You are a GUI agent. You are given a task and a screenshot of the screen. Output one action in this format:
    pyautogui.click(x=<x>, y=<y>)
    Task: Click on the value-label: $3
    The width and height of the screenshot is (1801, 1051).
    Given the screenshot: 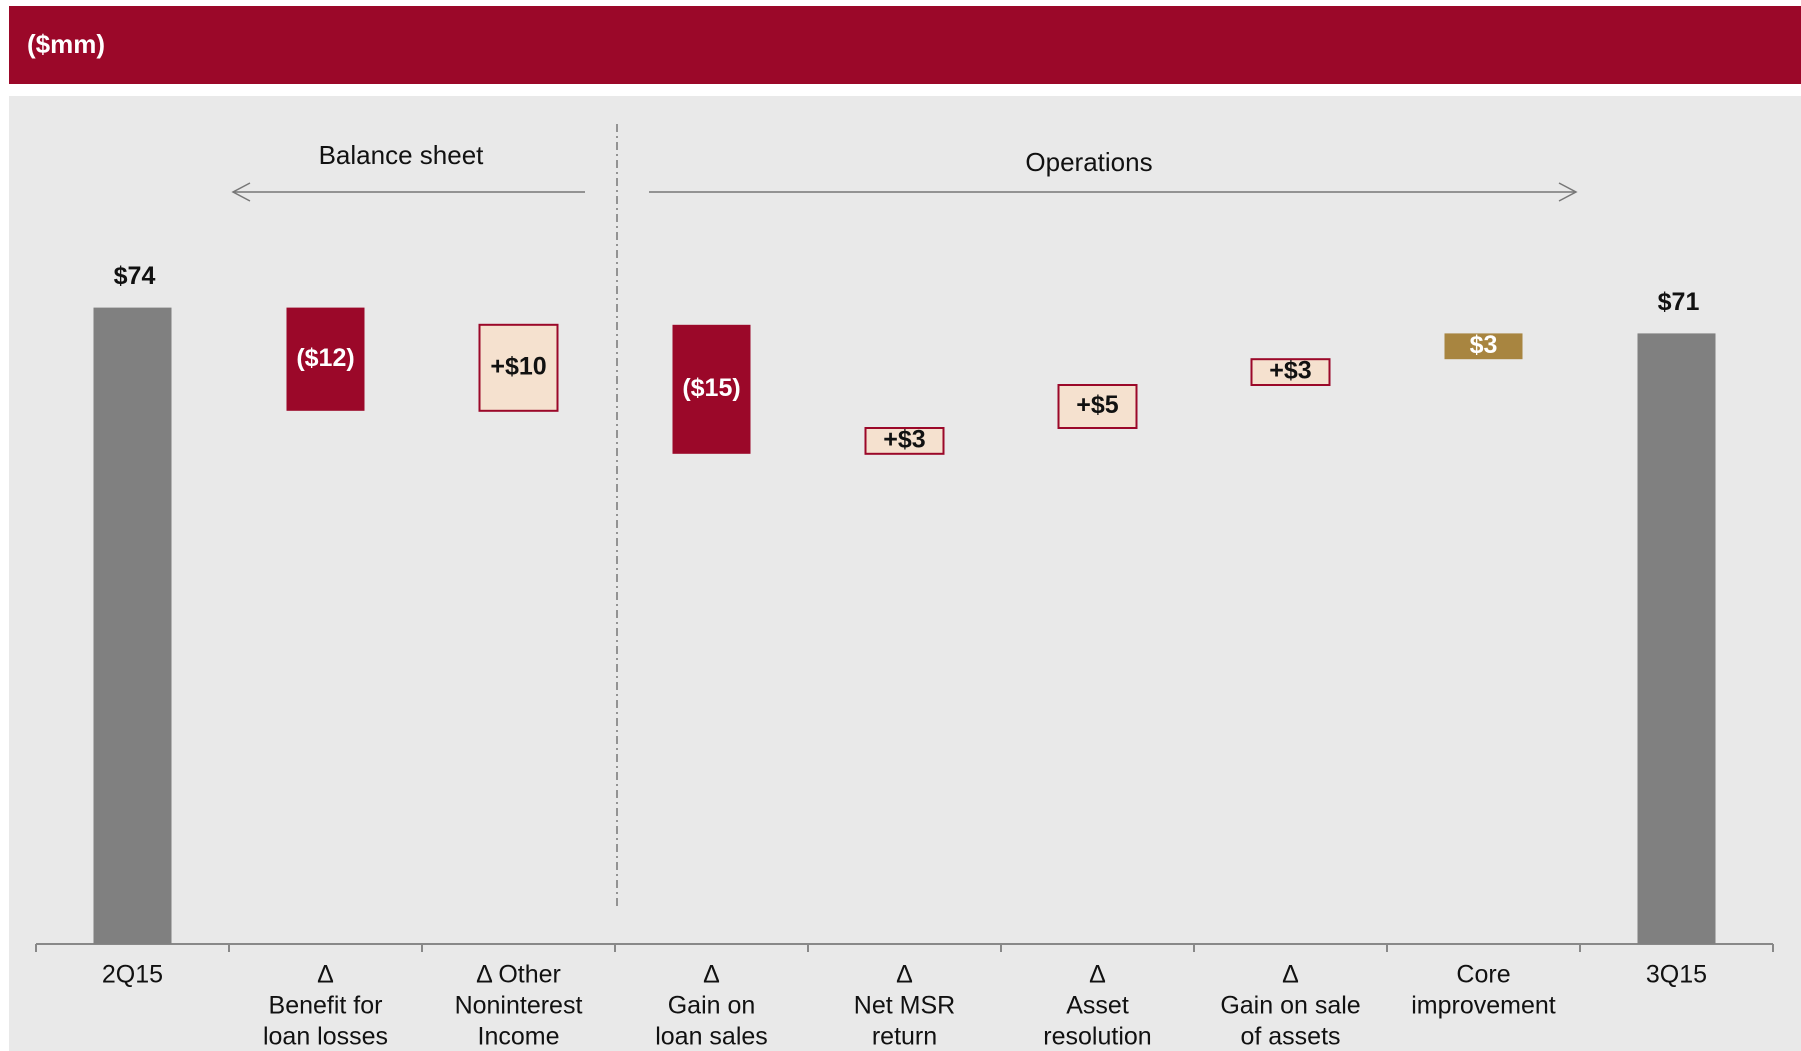 What is the action you would take?
    pyautogui.click(x=1484, y=345)
    